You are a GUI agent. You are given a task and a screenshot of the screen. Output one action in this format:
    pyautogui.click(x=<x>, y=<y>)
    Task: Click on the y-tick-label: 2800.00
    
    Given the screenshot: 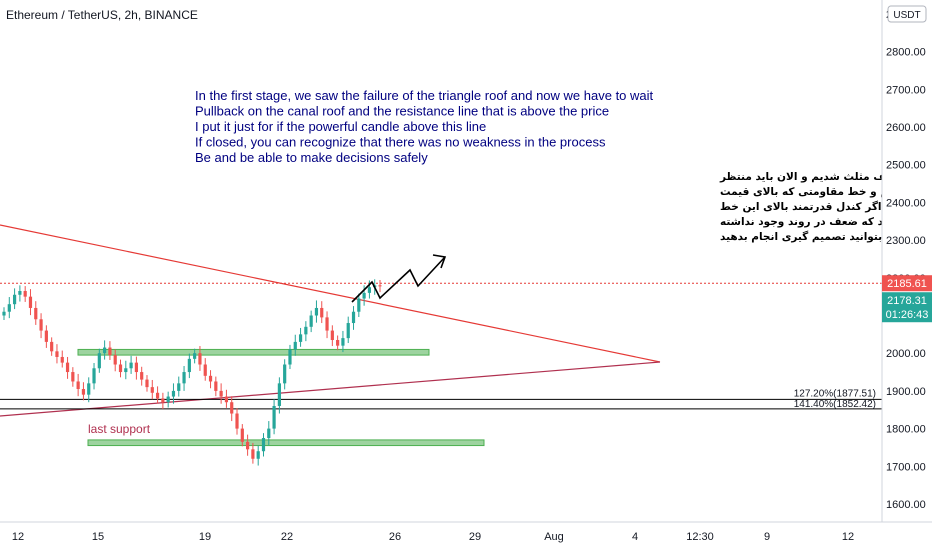 What is the action you would take?
    pyautogui.click(x=906, y=53)
    